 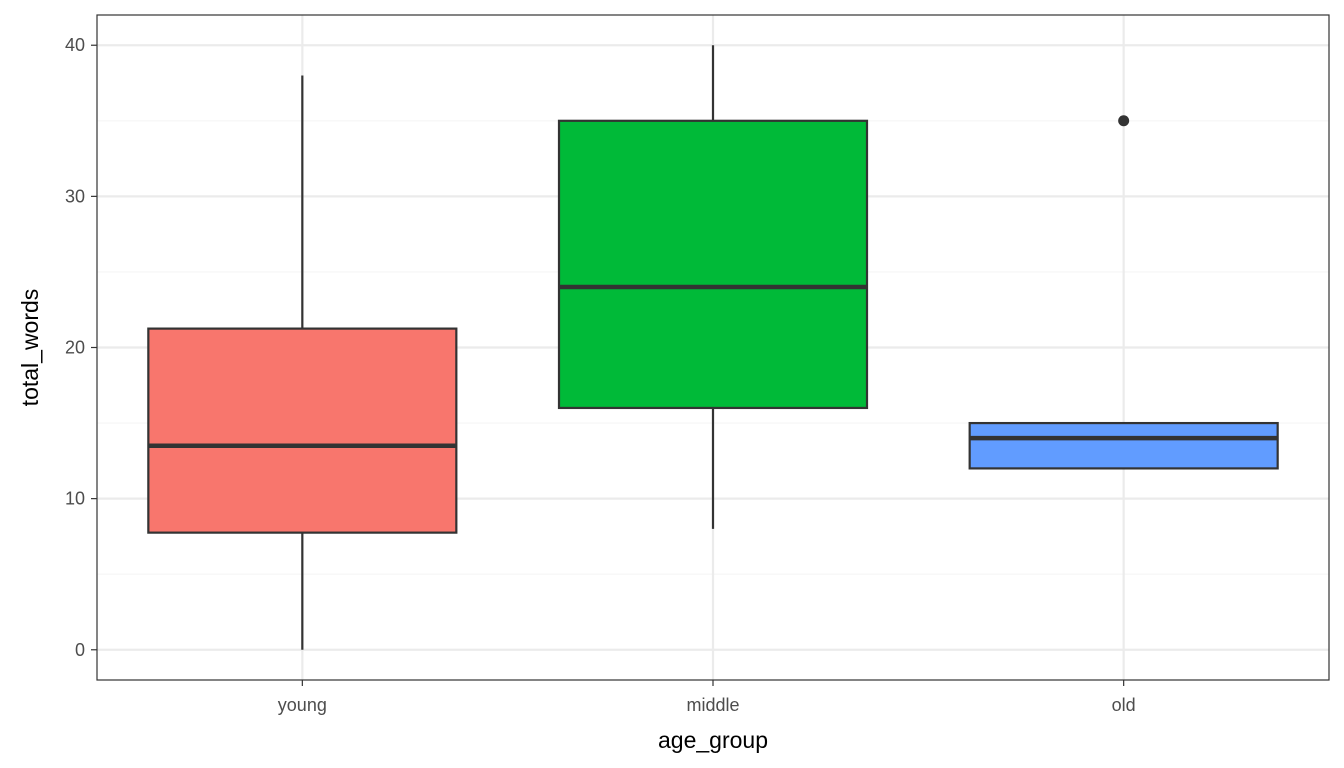 I want to click on y-tick-label: 10, so click(x=75, y=499).